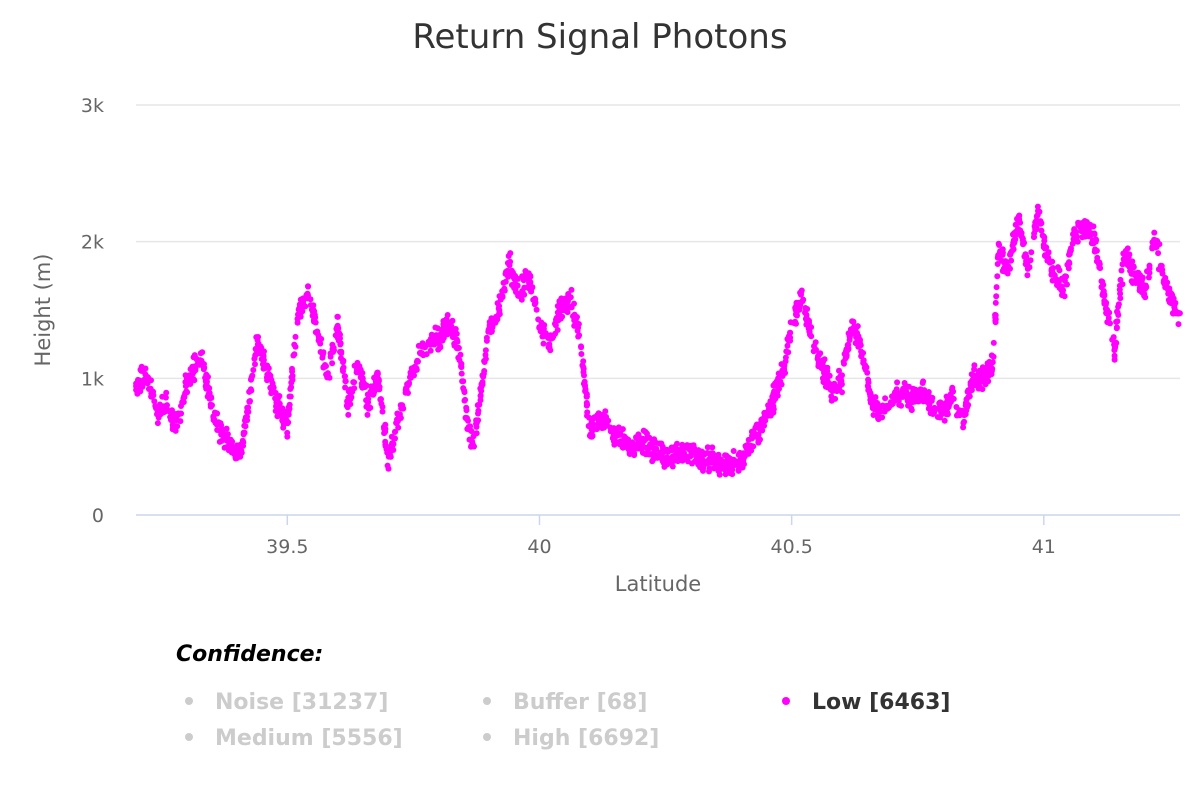 The height and width of the screenshot is (800, 1200). I want to click on legend-label: Medium [5556], so click(309, 738).